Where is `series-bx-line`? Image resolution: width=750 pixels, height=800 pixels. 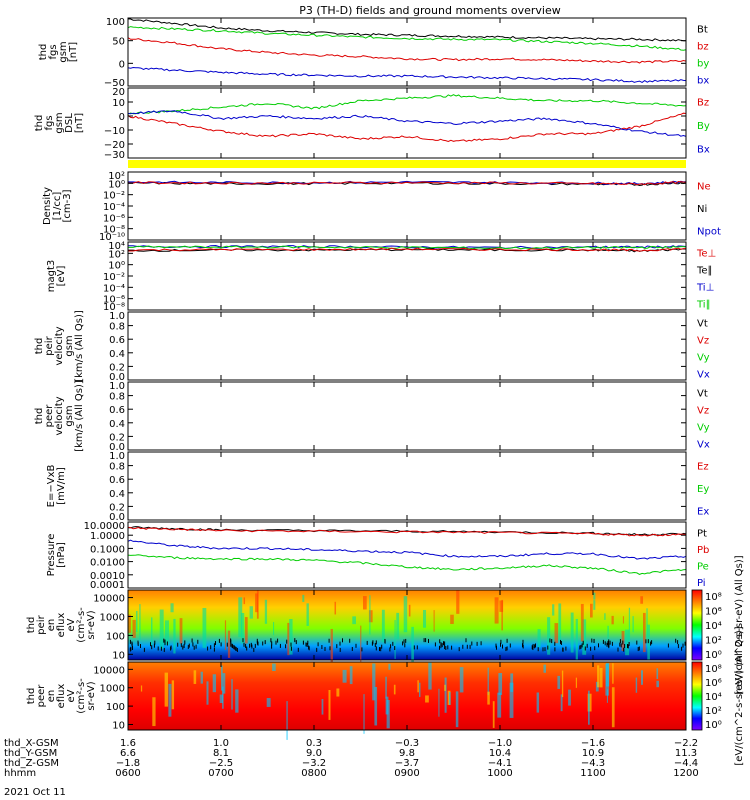 series-bx-line is located at coordinates (407, 74).